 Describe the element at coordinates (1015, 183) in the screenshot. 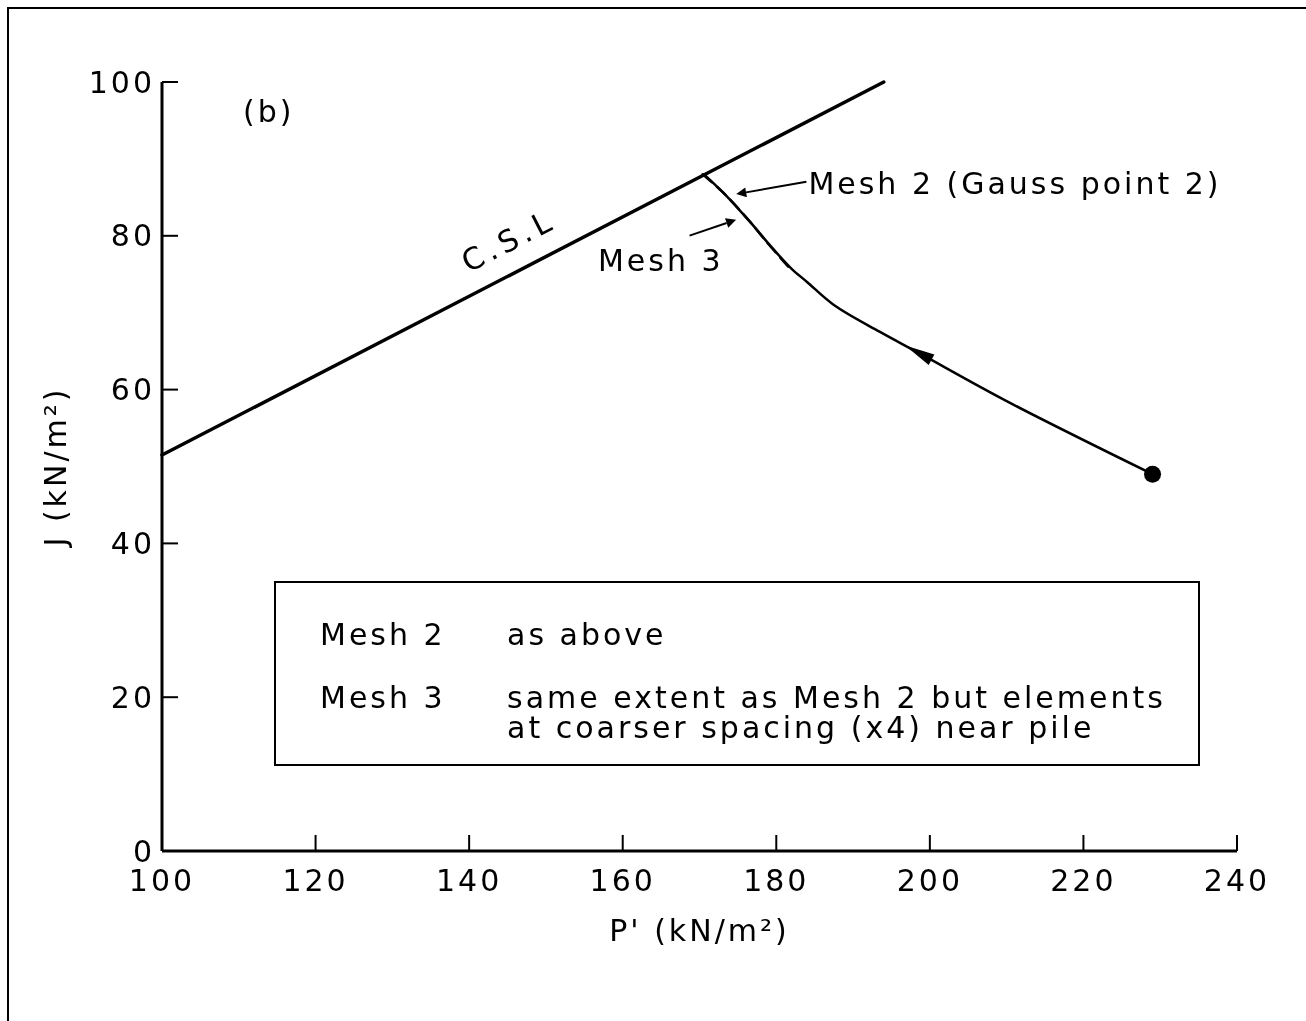

I see `legend-label: Mesh 2 (Gauss point 2)` at that location.